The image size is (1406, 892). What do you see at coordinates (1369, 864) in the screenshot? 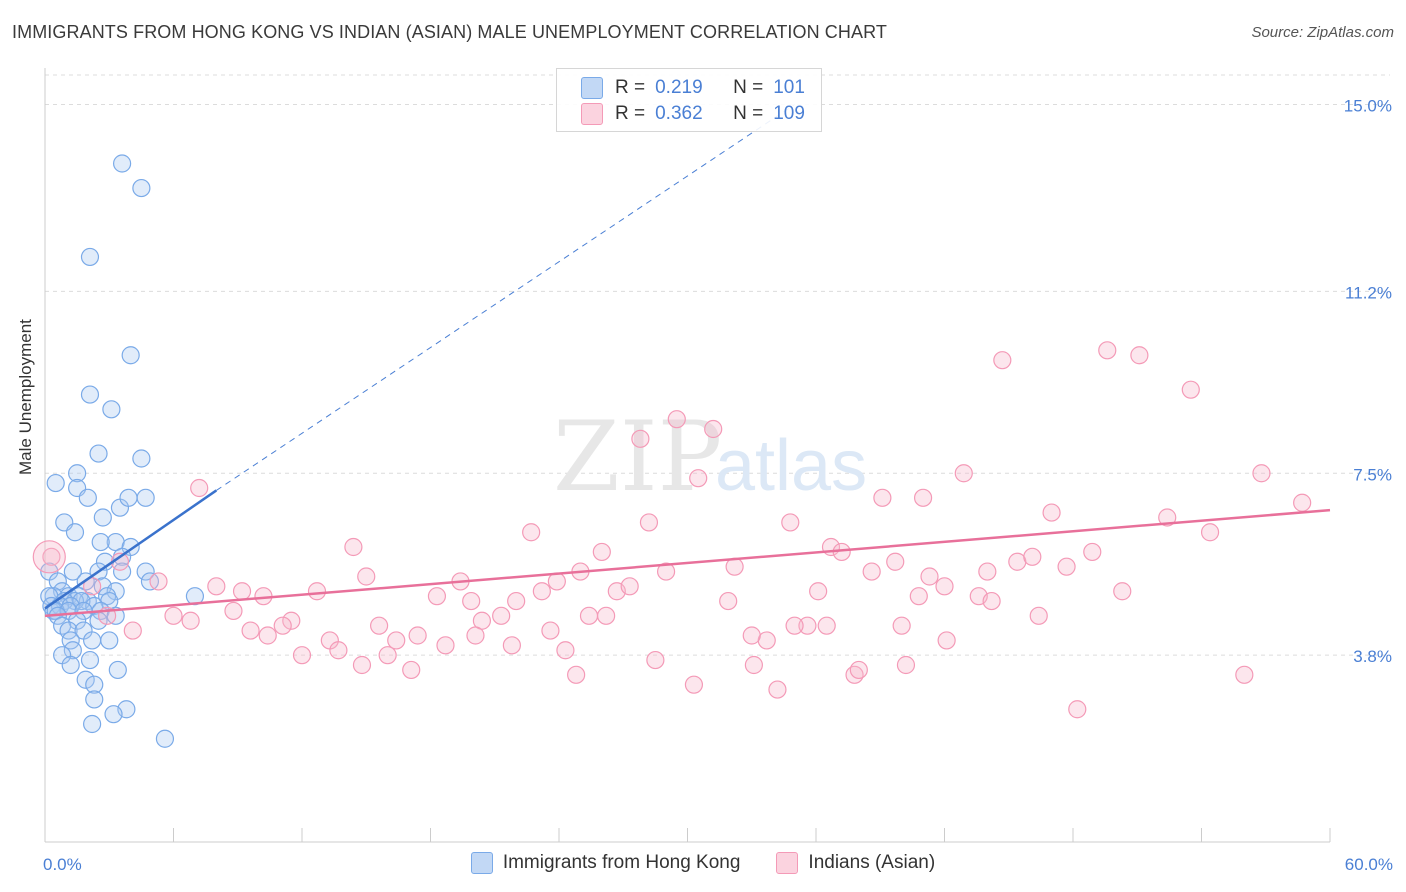
I see `x-tick-label: 60.0%` at bounding box center [1369, 864].